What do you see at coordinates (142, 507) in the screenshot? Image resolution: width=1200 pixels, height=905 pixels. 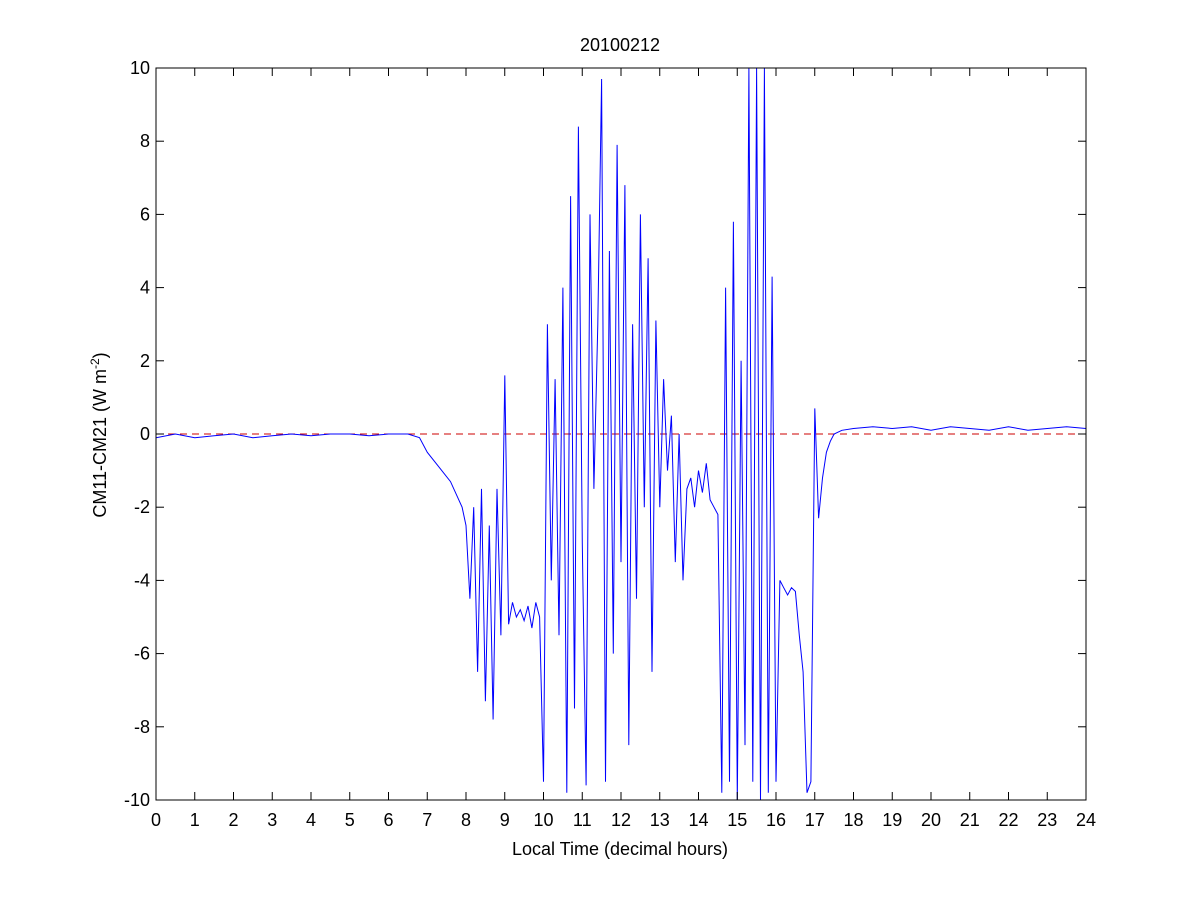 I see `y-tick-label: -2` at bounding box center [142, 507].